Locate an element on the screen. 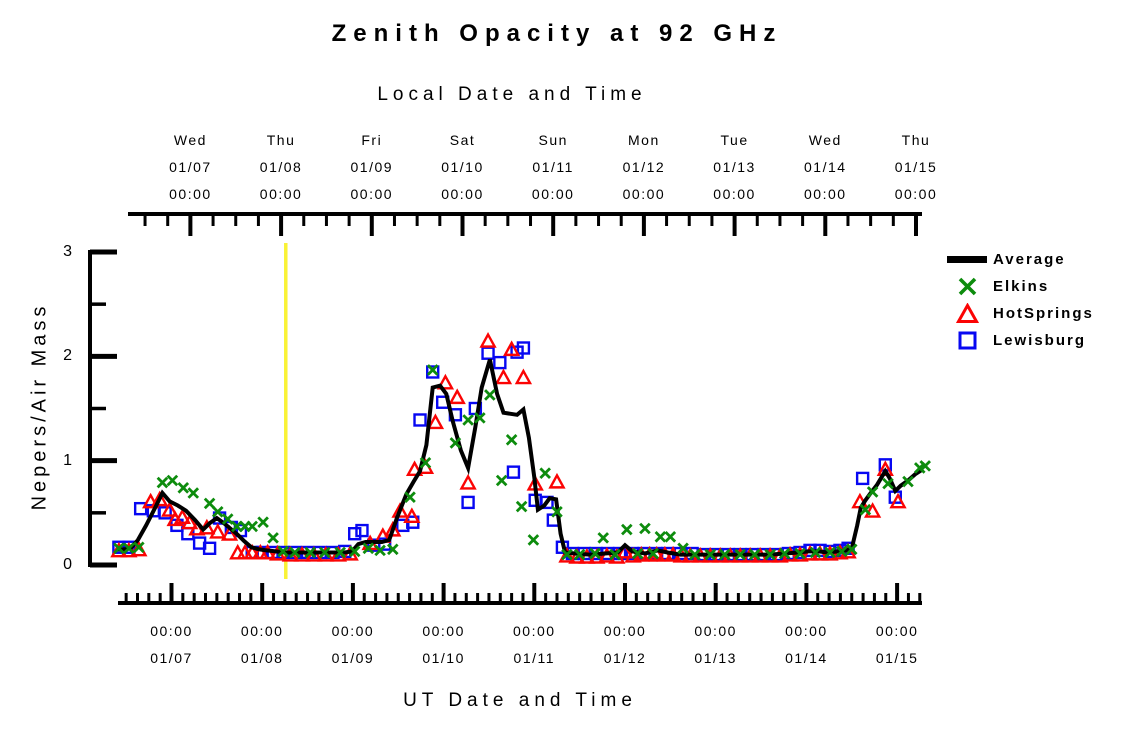 This screenshot has width=1125, height=731. legend-label-lewisburg: Lewisburg is located at coordinates (1040, 340).